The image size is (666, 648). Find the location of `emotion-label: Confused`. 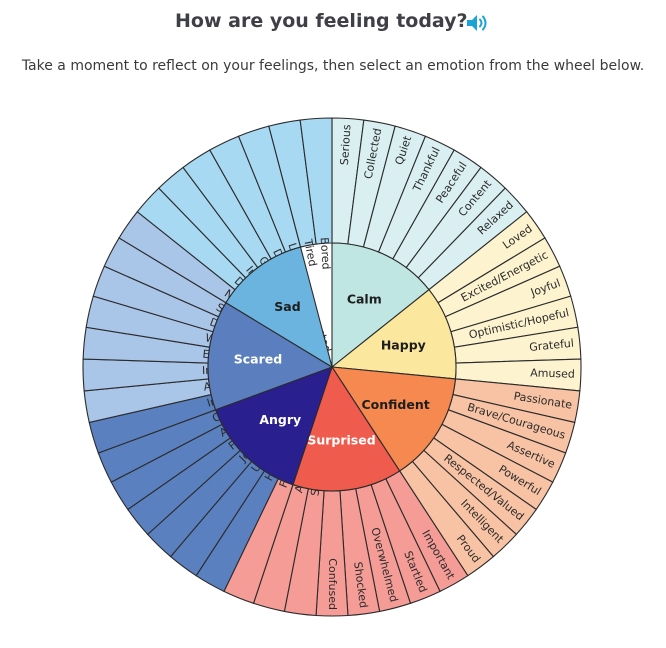

emotion-label: Confused is located at coordinates (332, 584).